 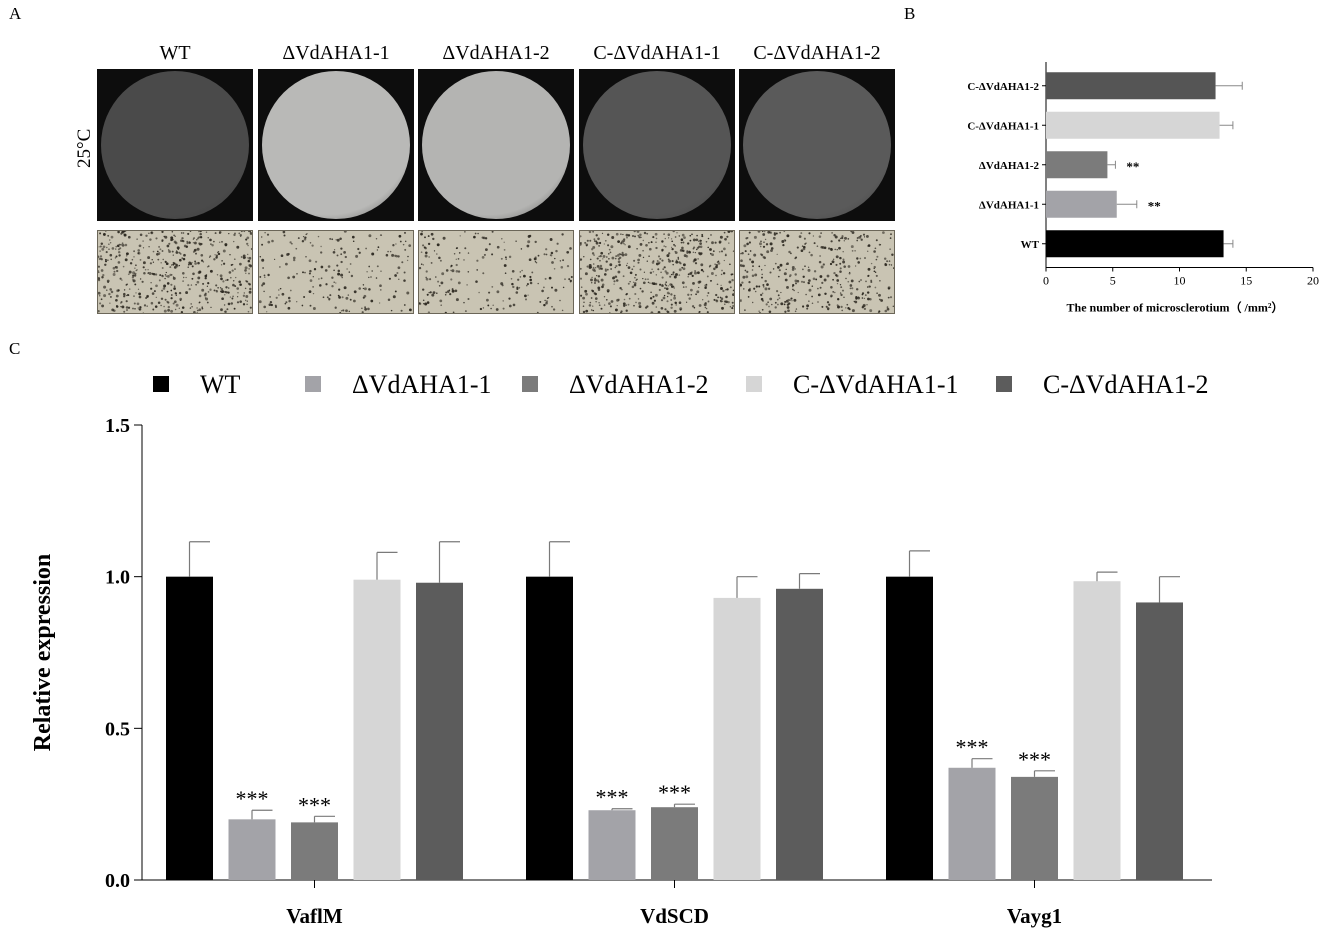 What do you see at coordinates (117, 426) in the screenshot?
I see `c-y-tick-label: 1.5` at bounding box center [117, 426].